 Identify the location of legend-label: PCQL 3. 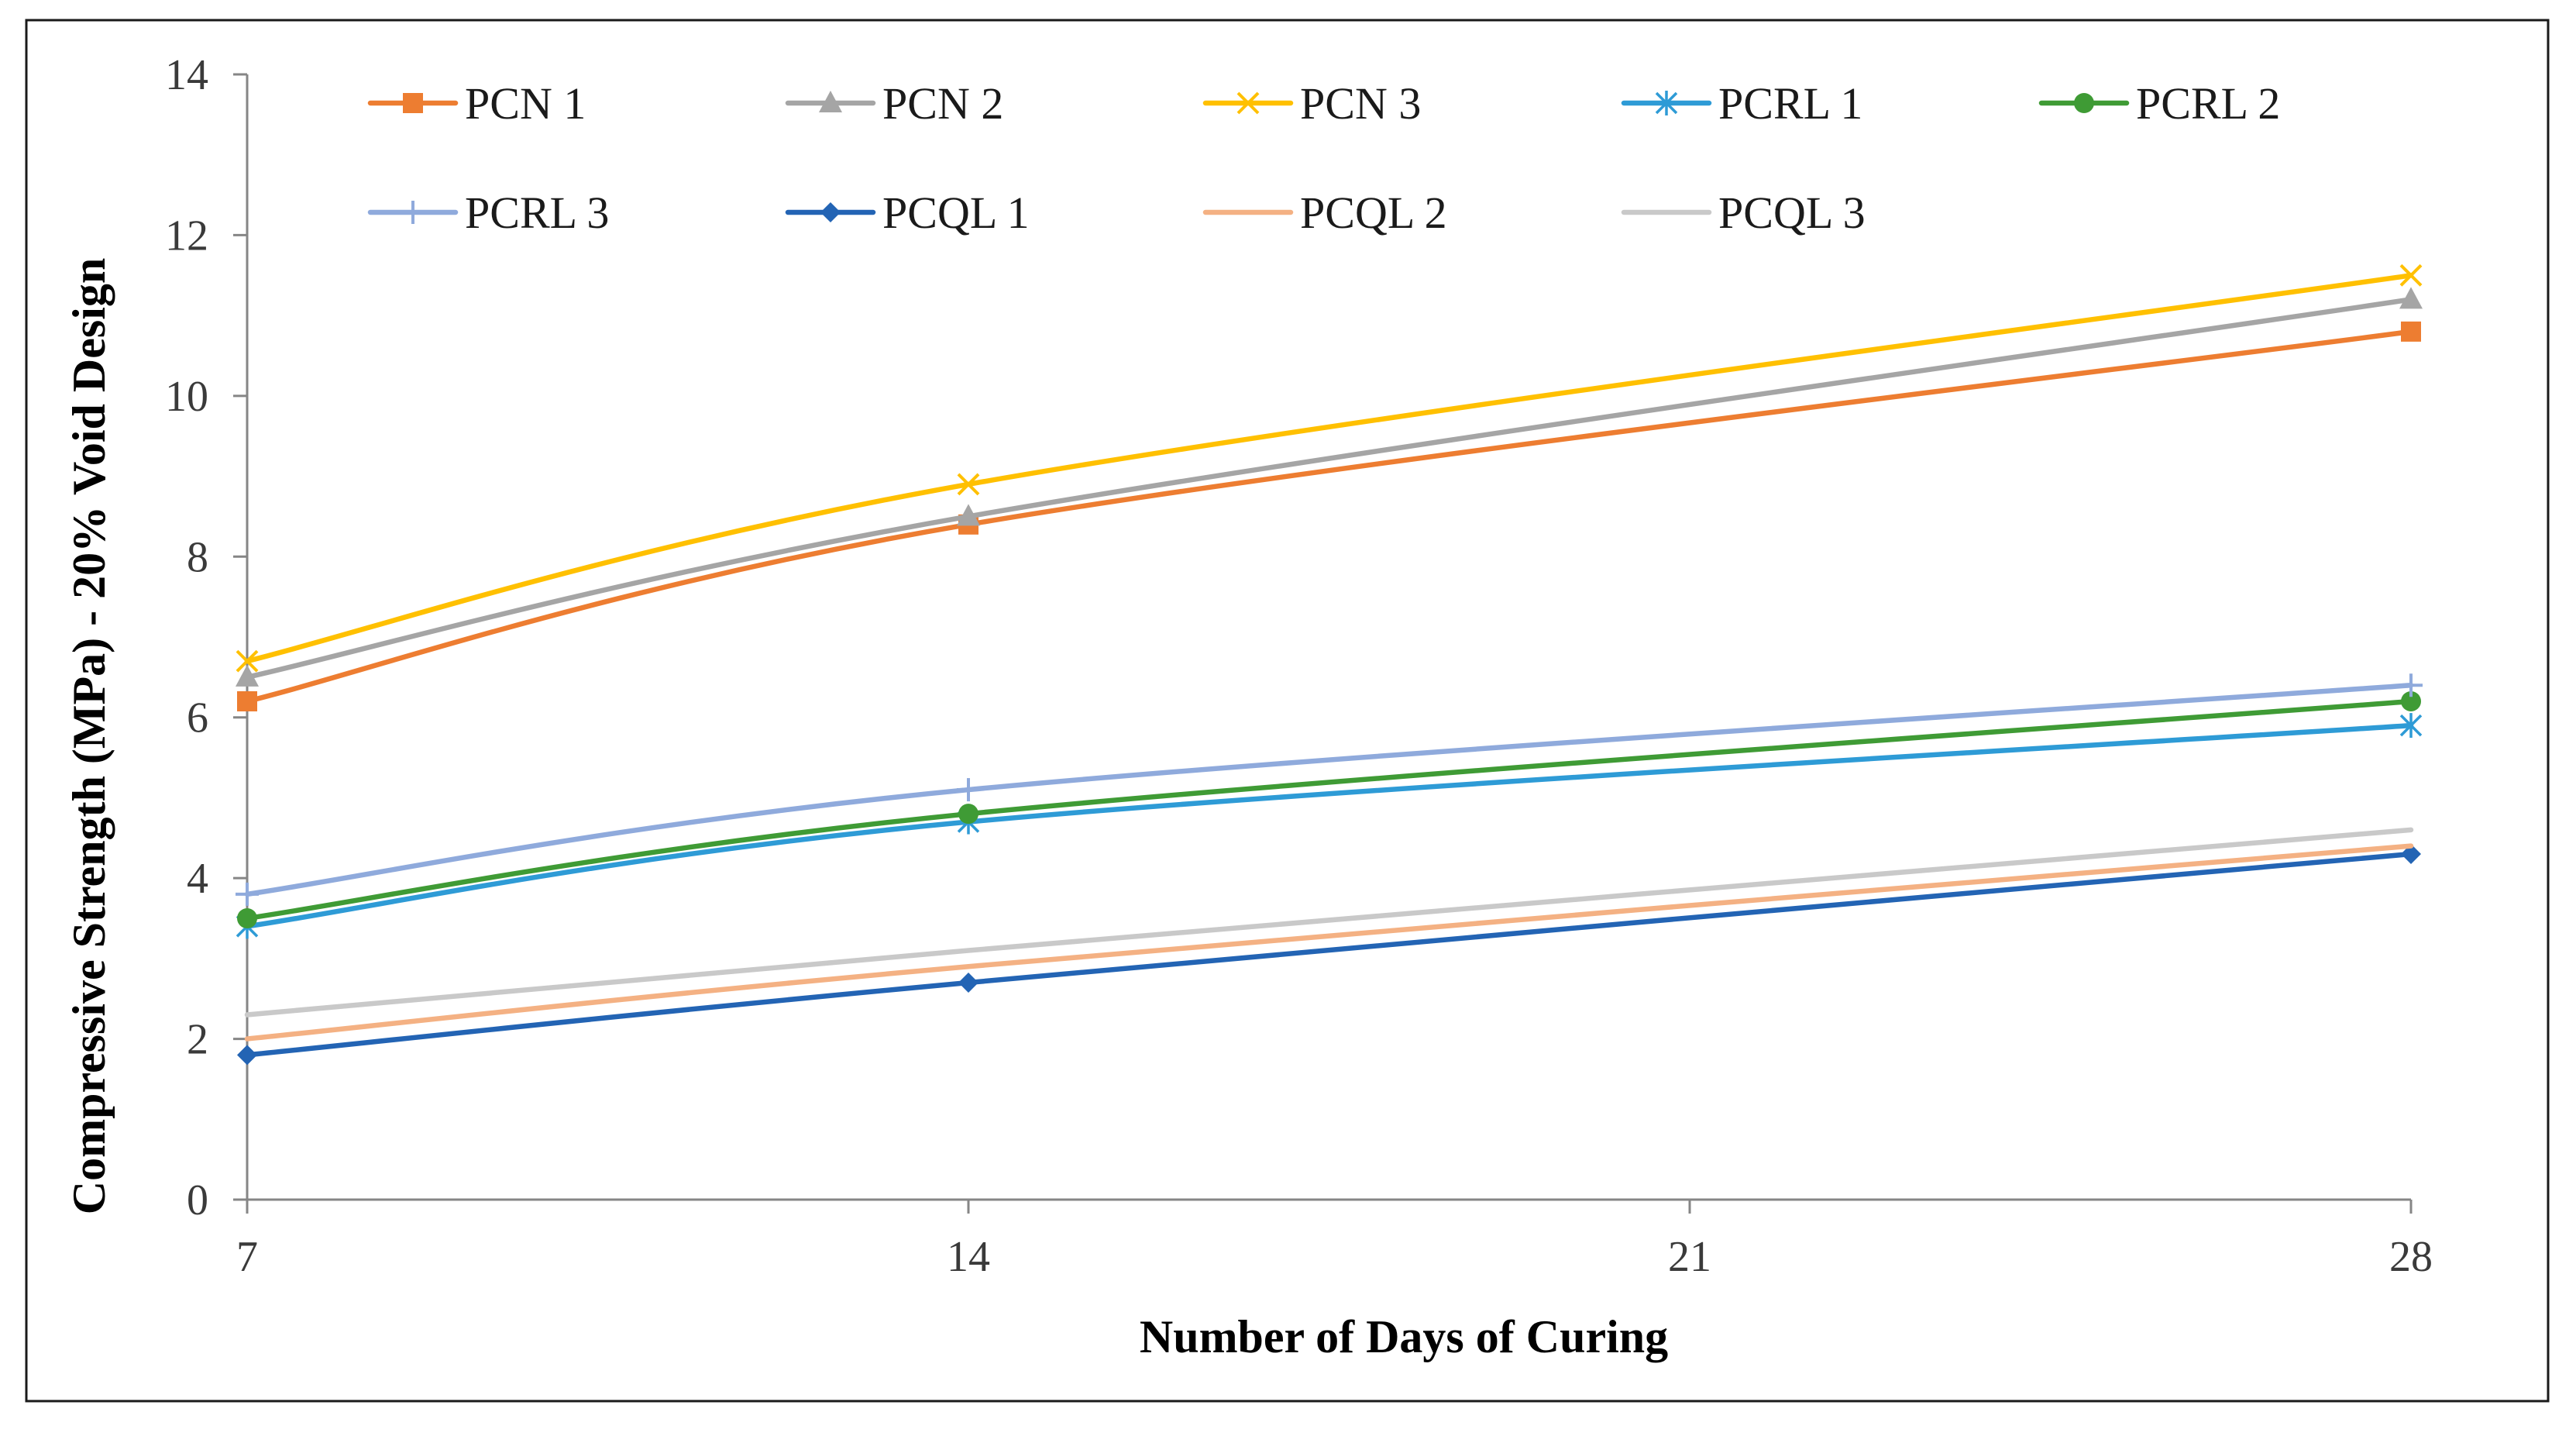
(1792, 213).